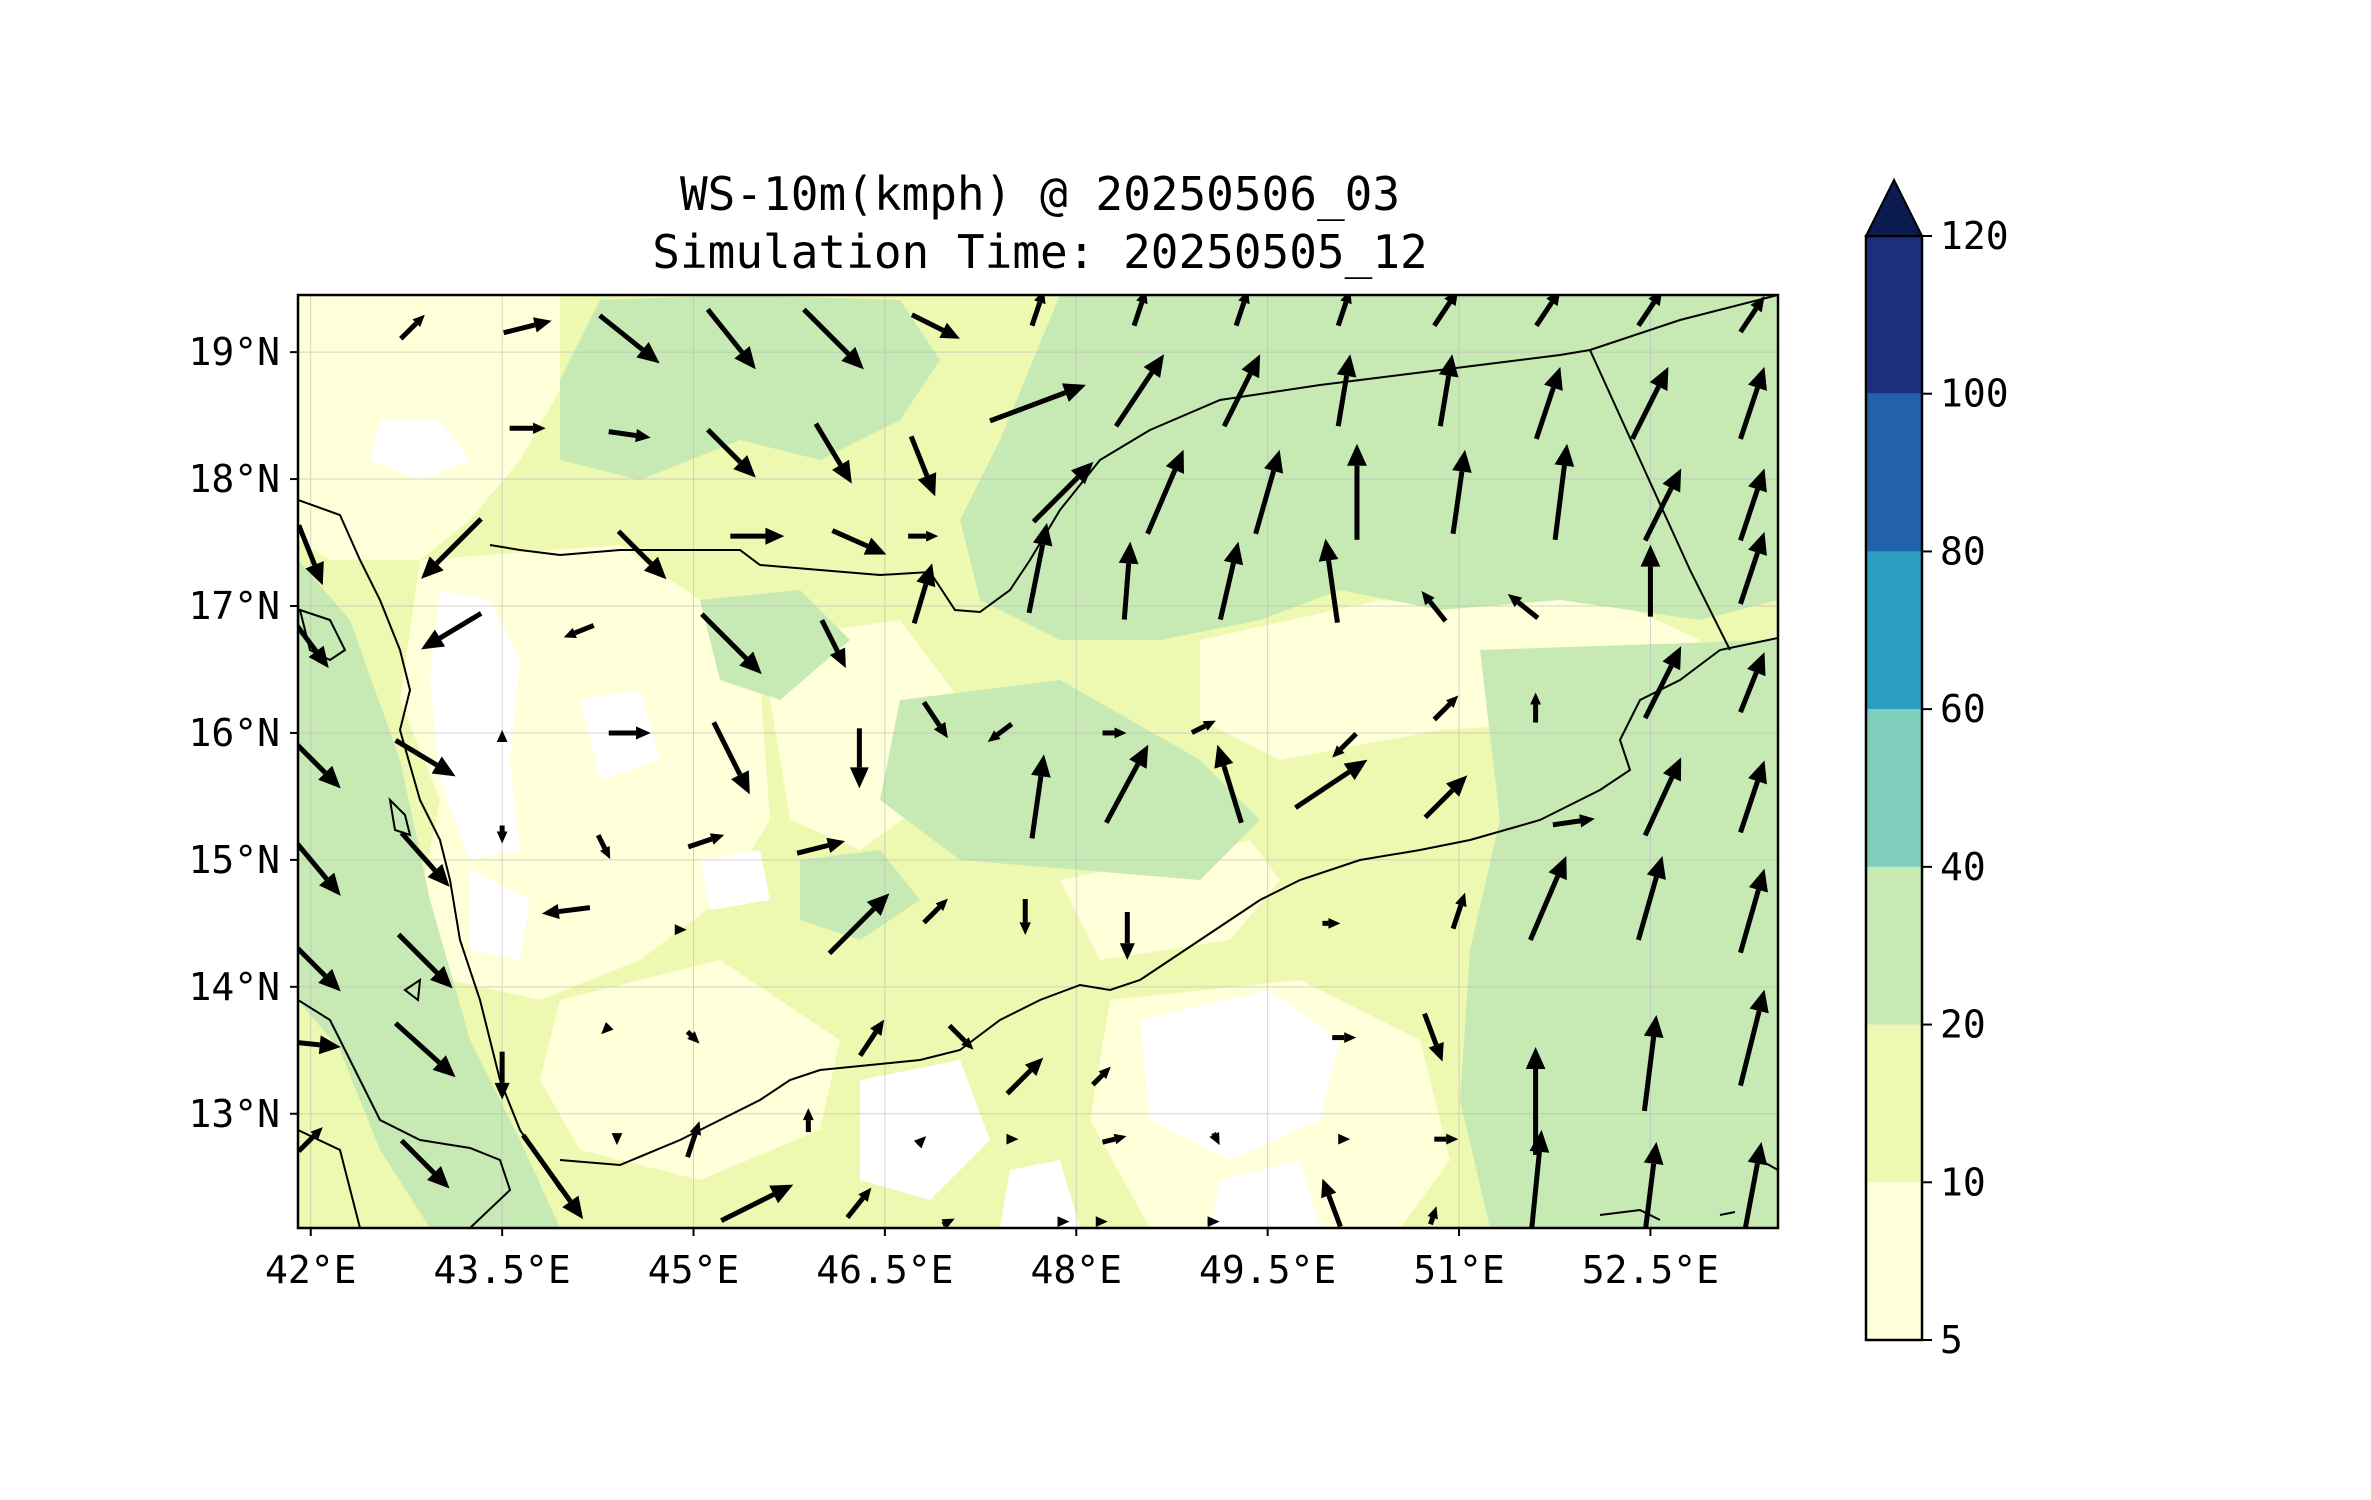 This screenshot has height=1500, width=2371. What do you see at coordinates (1963, 551) in the screenshot?
I see `colorbar-tick-label: 80` at bounding box center [1963, 551].